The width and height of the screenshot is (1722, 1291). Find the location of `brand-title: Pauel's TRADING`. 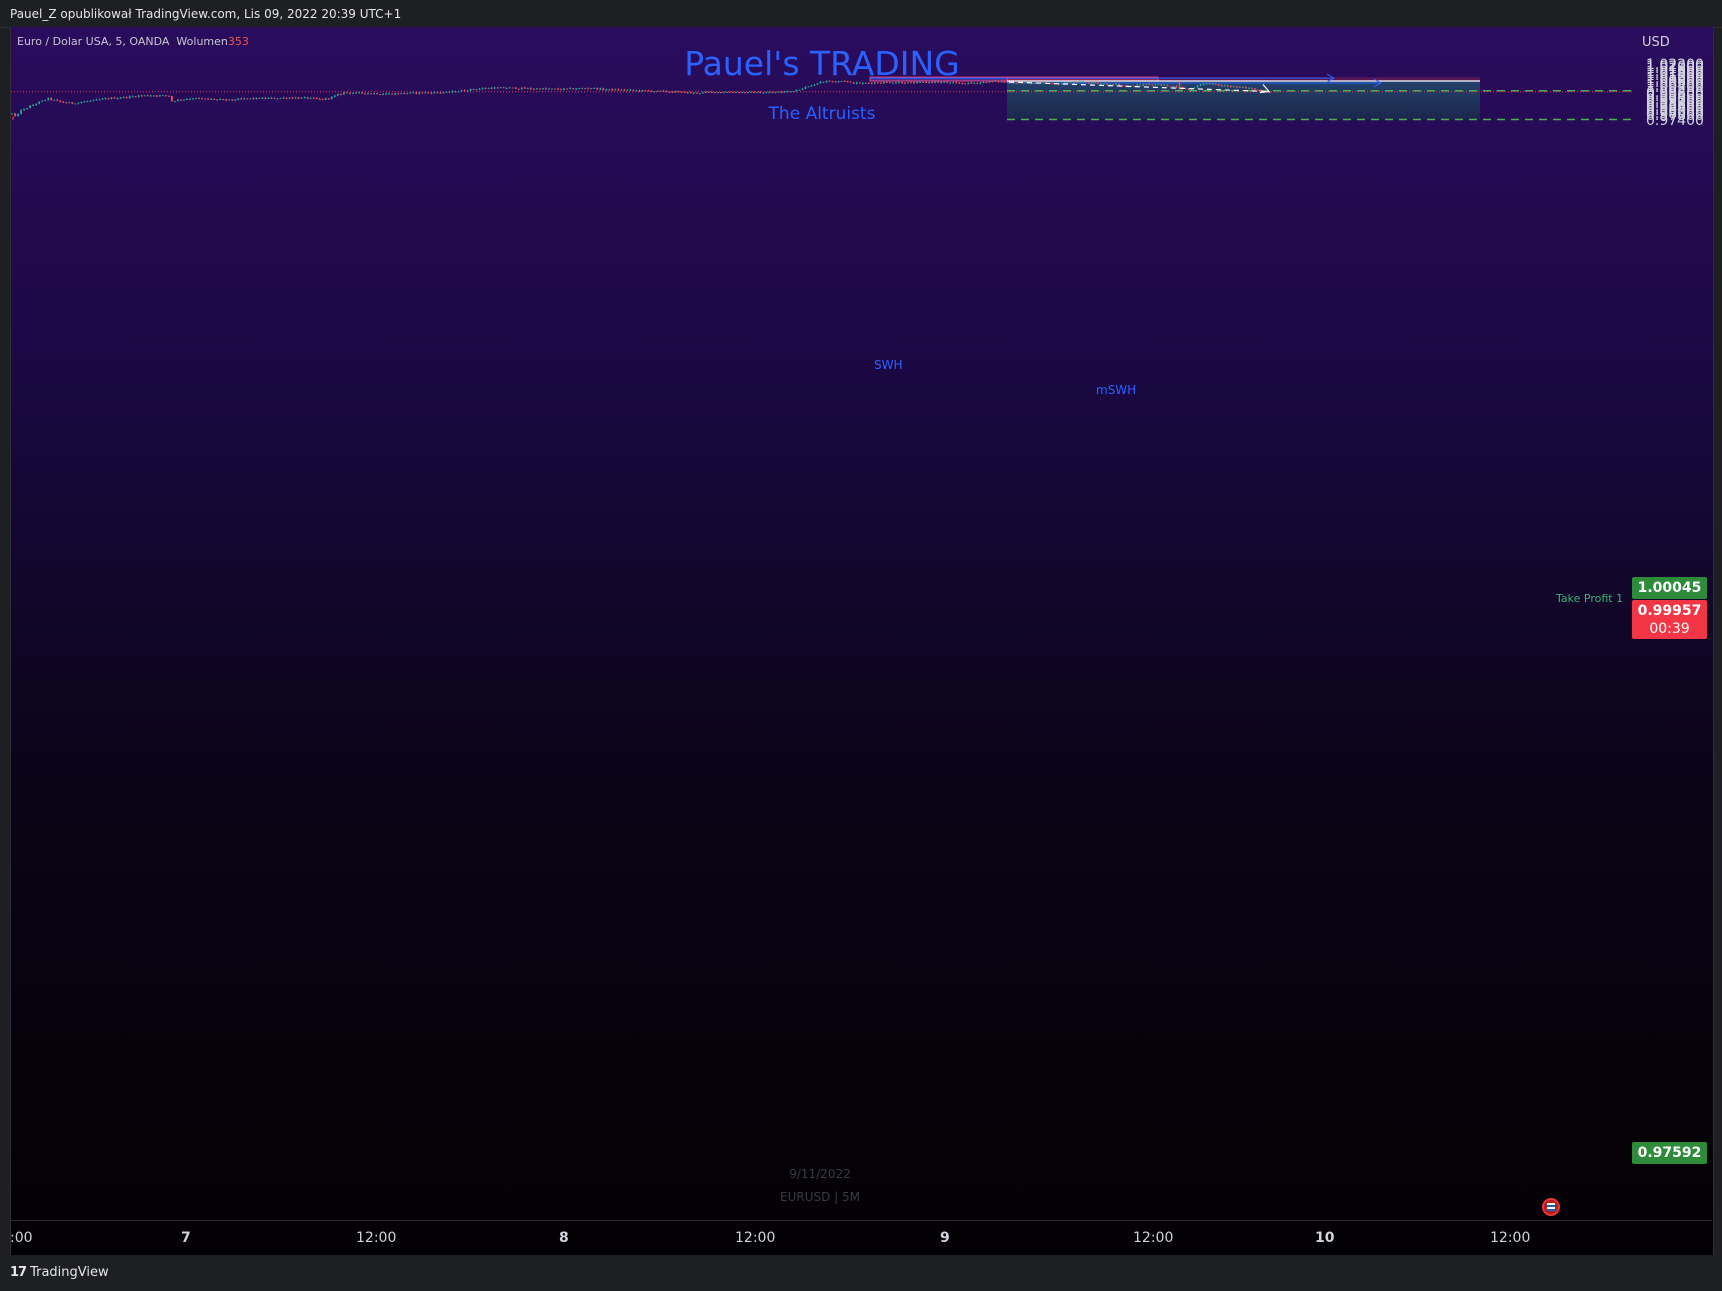

brand-title: Pauel's TRADING is located at coordinates (822, 63).